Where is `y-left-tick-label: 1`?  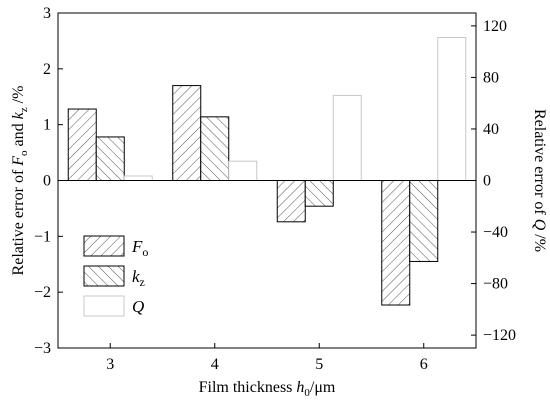
y-left-tick-label: 1 is located at coordinates (47, 125).